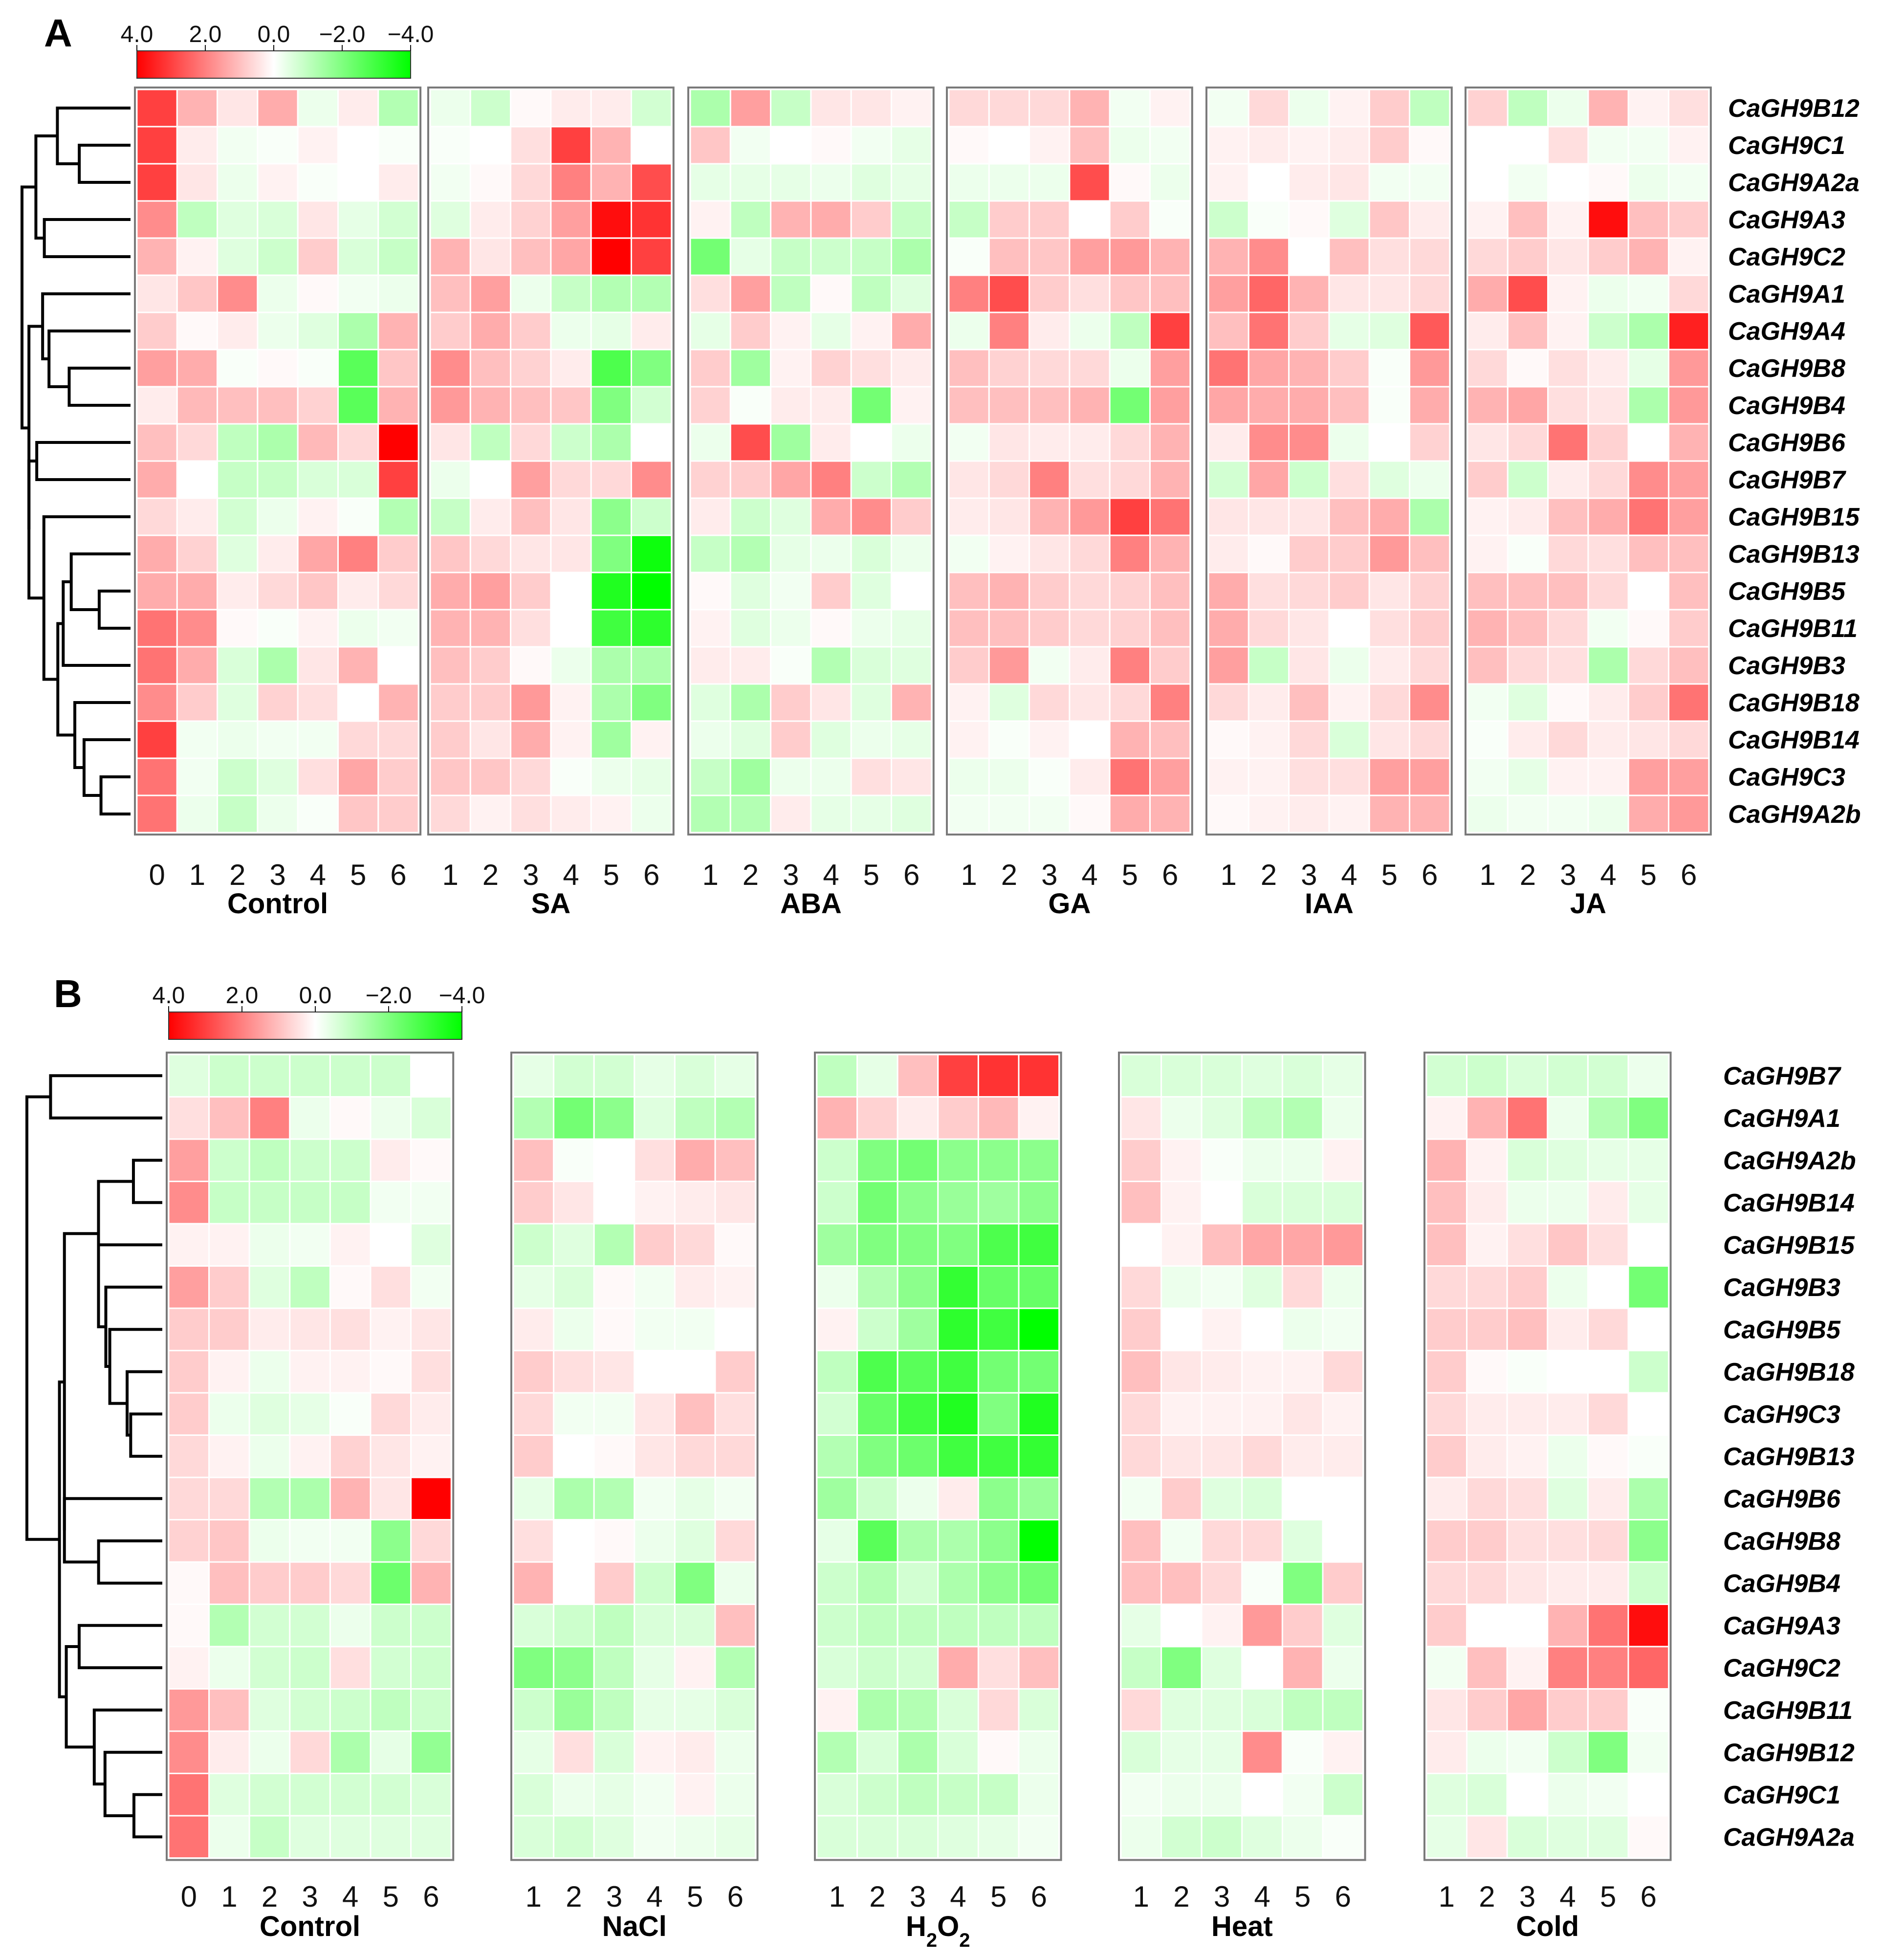 The width and height of the screenshot is (1904, 1958). Describe the element at coordinates (310, 1926) in the screenshot. I see `group-title: Control` at that location.